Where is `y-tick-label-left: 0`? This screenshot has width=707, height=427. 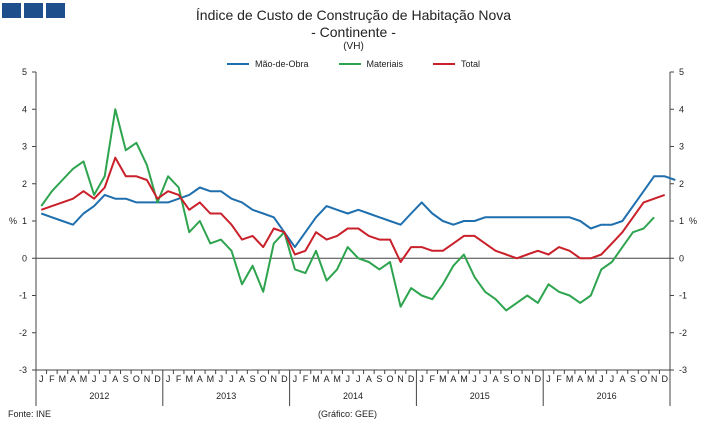
y-tick-label-left: 0 is located at coordinates (24, 258).